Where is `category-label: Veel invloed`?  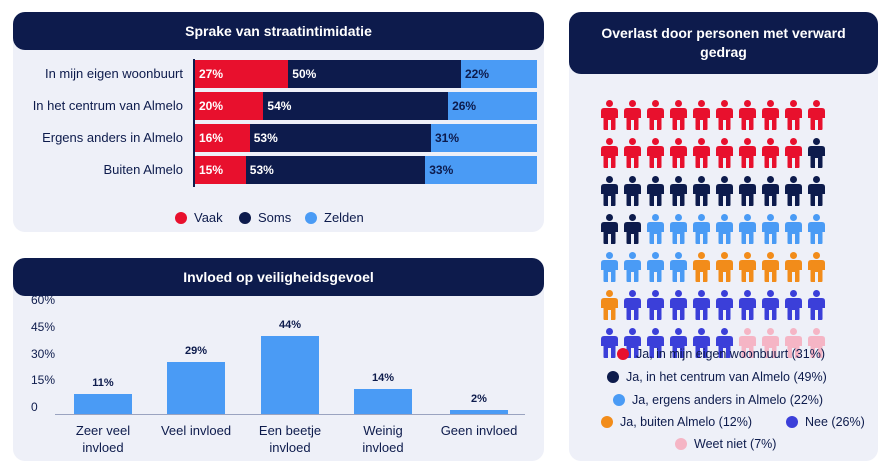 category-label: Veel invloed is located at coordinates (196, 430).